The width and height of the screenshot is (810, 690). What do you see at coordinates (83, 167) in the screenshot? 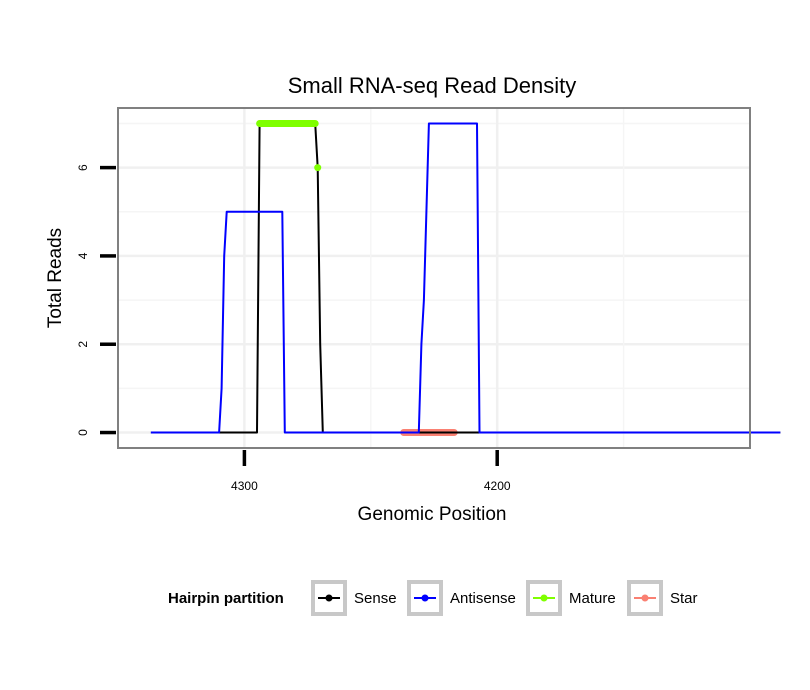
I see `y-tick-label: 6` at bounding box center [83, 167].